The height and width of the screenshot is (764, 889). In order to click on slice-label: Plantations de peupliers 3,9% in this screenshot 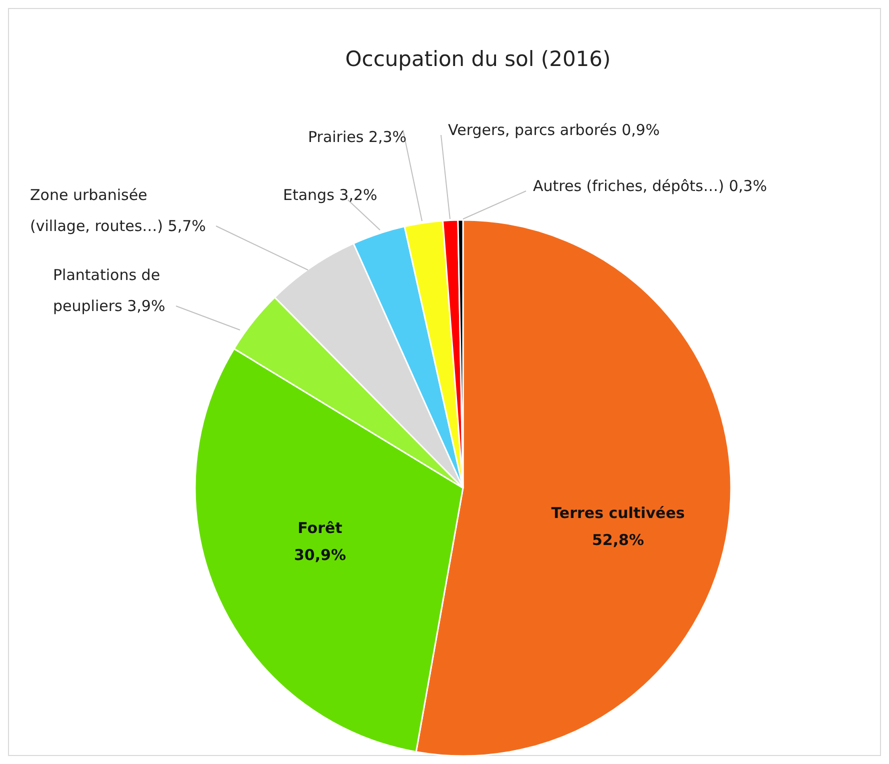, I will do `click(109, 290)`.